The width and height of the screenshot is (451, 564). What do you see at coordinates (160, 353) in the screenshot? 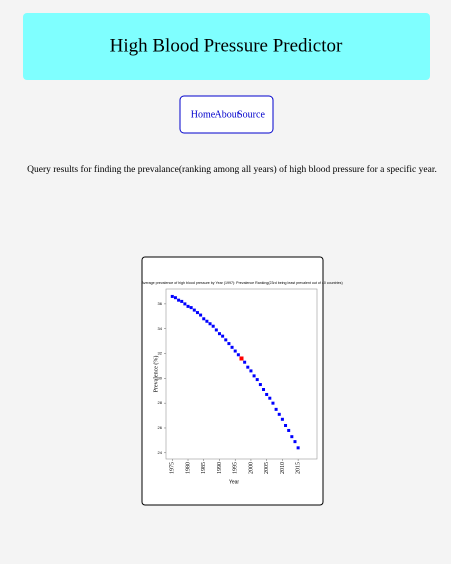
I see `y-tick-label: 32` at bounding box center [160, 353].